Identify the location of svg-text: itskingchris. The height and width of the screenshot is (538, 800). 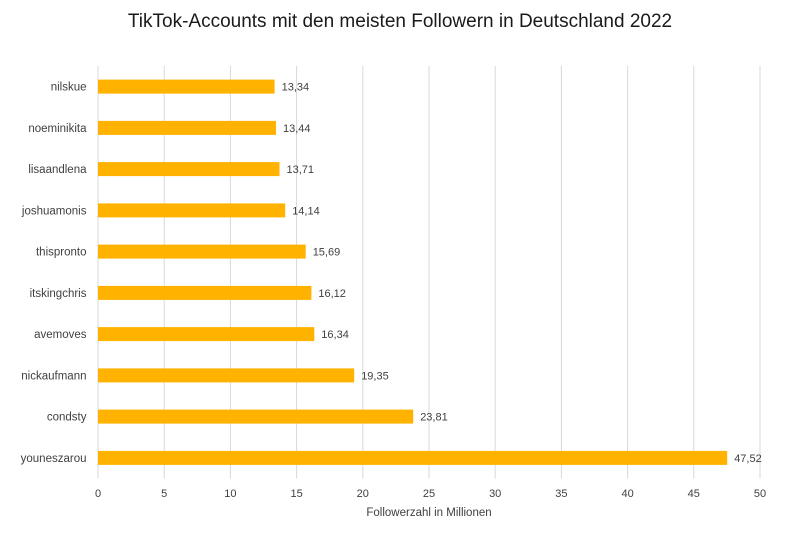
(58, 294).